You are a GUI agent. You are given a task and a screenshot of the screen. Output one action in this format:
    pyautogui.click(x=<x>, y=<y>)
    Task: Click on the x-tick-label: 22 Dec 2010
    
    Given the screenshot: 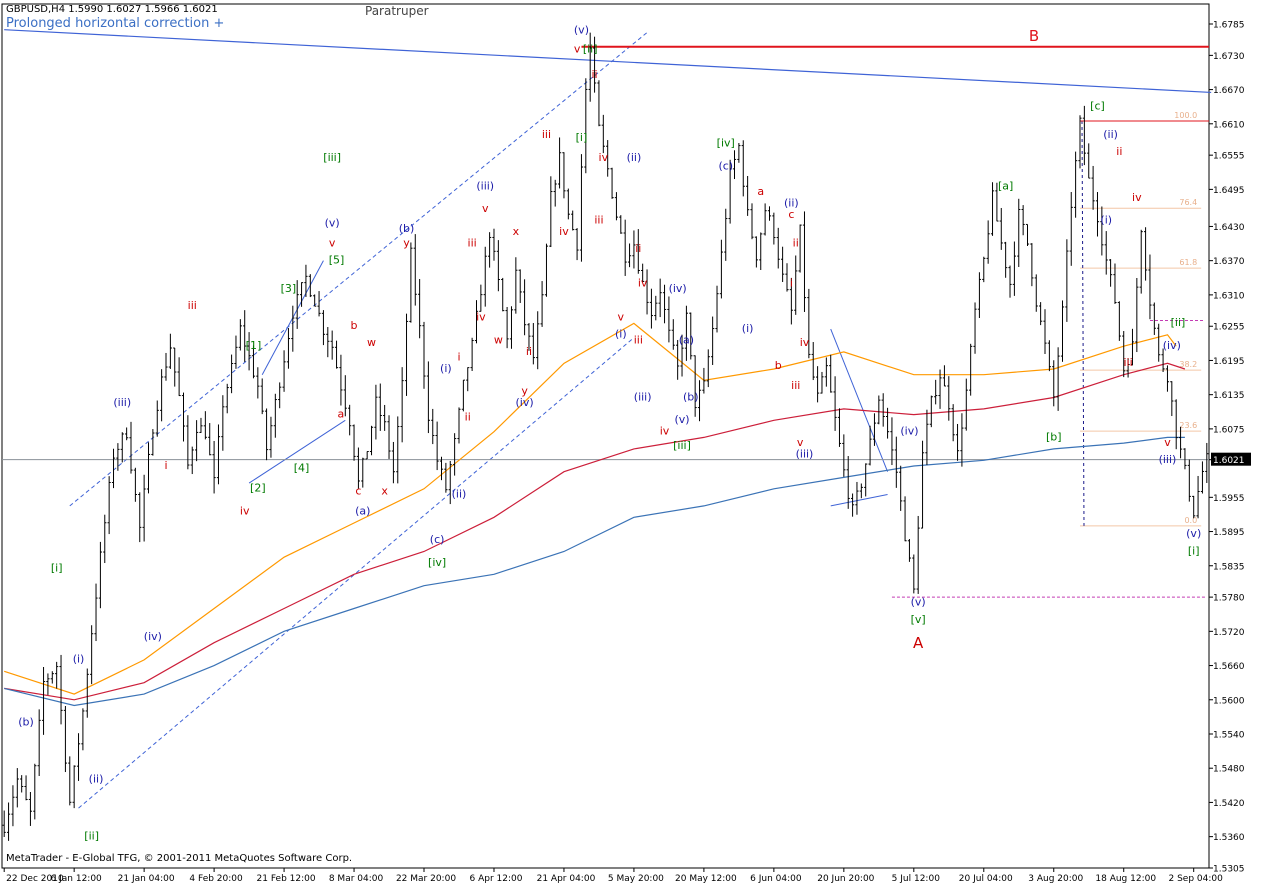 What is the action you would take?
    pyautogui.click(x=35, y=879)
    